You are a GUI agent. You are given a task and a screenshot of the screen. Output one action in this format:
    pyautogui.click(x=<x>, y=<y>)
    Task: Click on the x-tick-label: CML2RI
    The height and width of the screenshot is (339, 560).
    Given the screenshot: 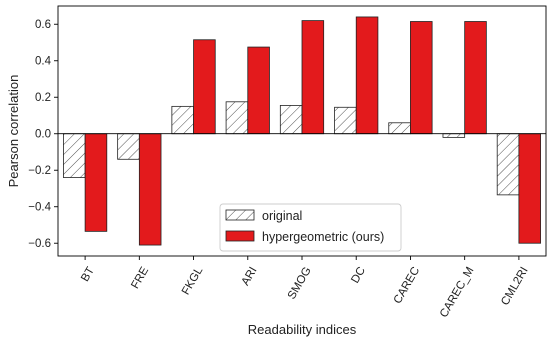 What is the action you would take?
    pyautogui.click(x=514, y=286)
    